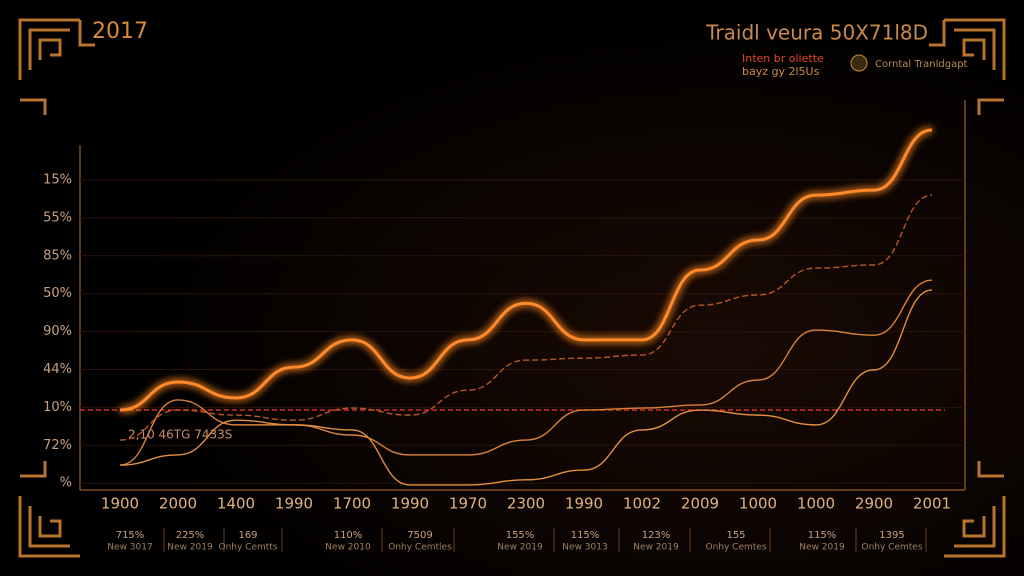  Describe the element at coordinates (190, 535) in the screenshot. I see `x-sublabel: 225%` at that location.